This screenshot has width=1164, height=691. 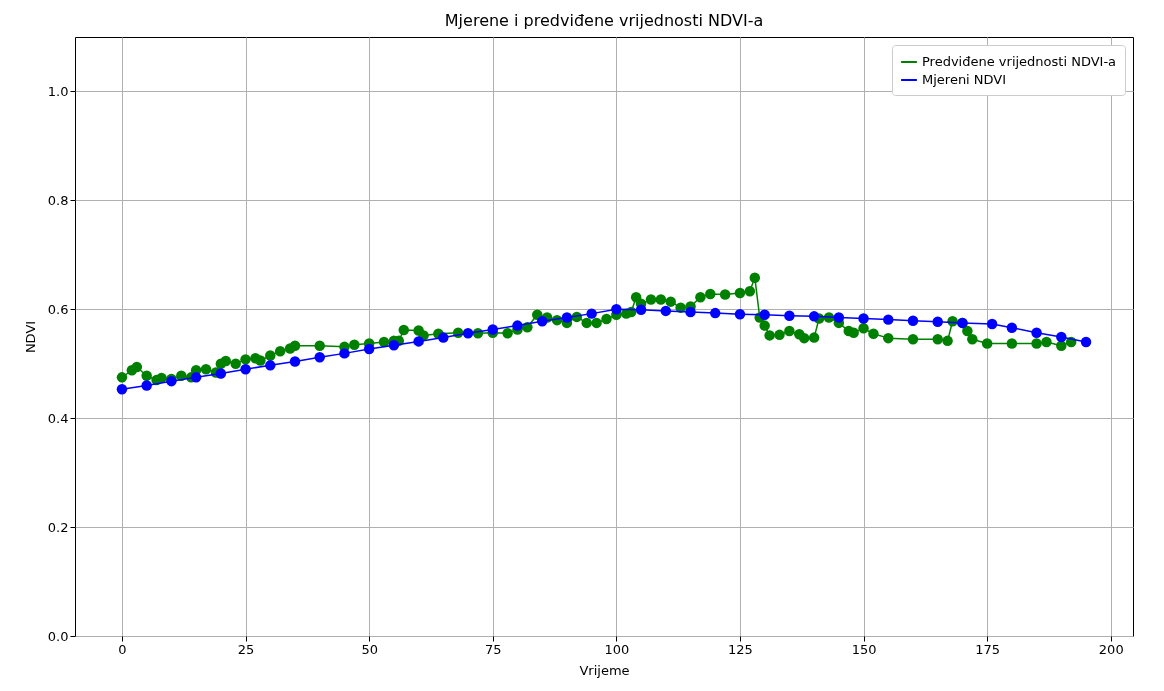 I want to click on x-tick-label: 175, so click(x=988, y=649).